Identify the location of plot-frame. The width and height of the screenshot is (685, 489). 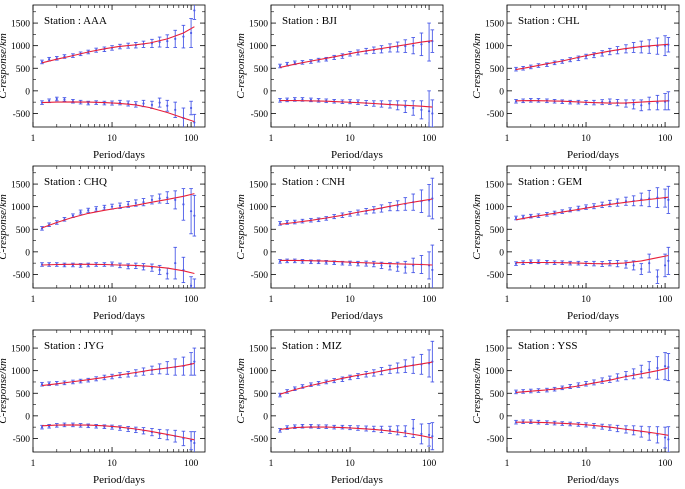
(357, 391).